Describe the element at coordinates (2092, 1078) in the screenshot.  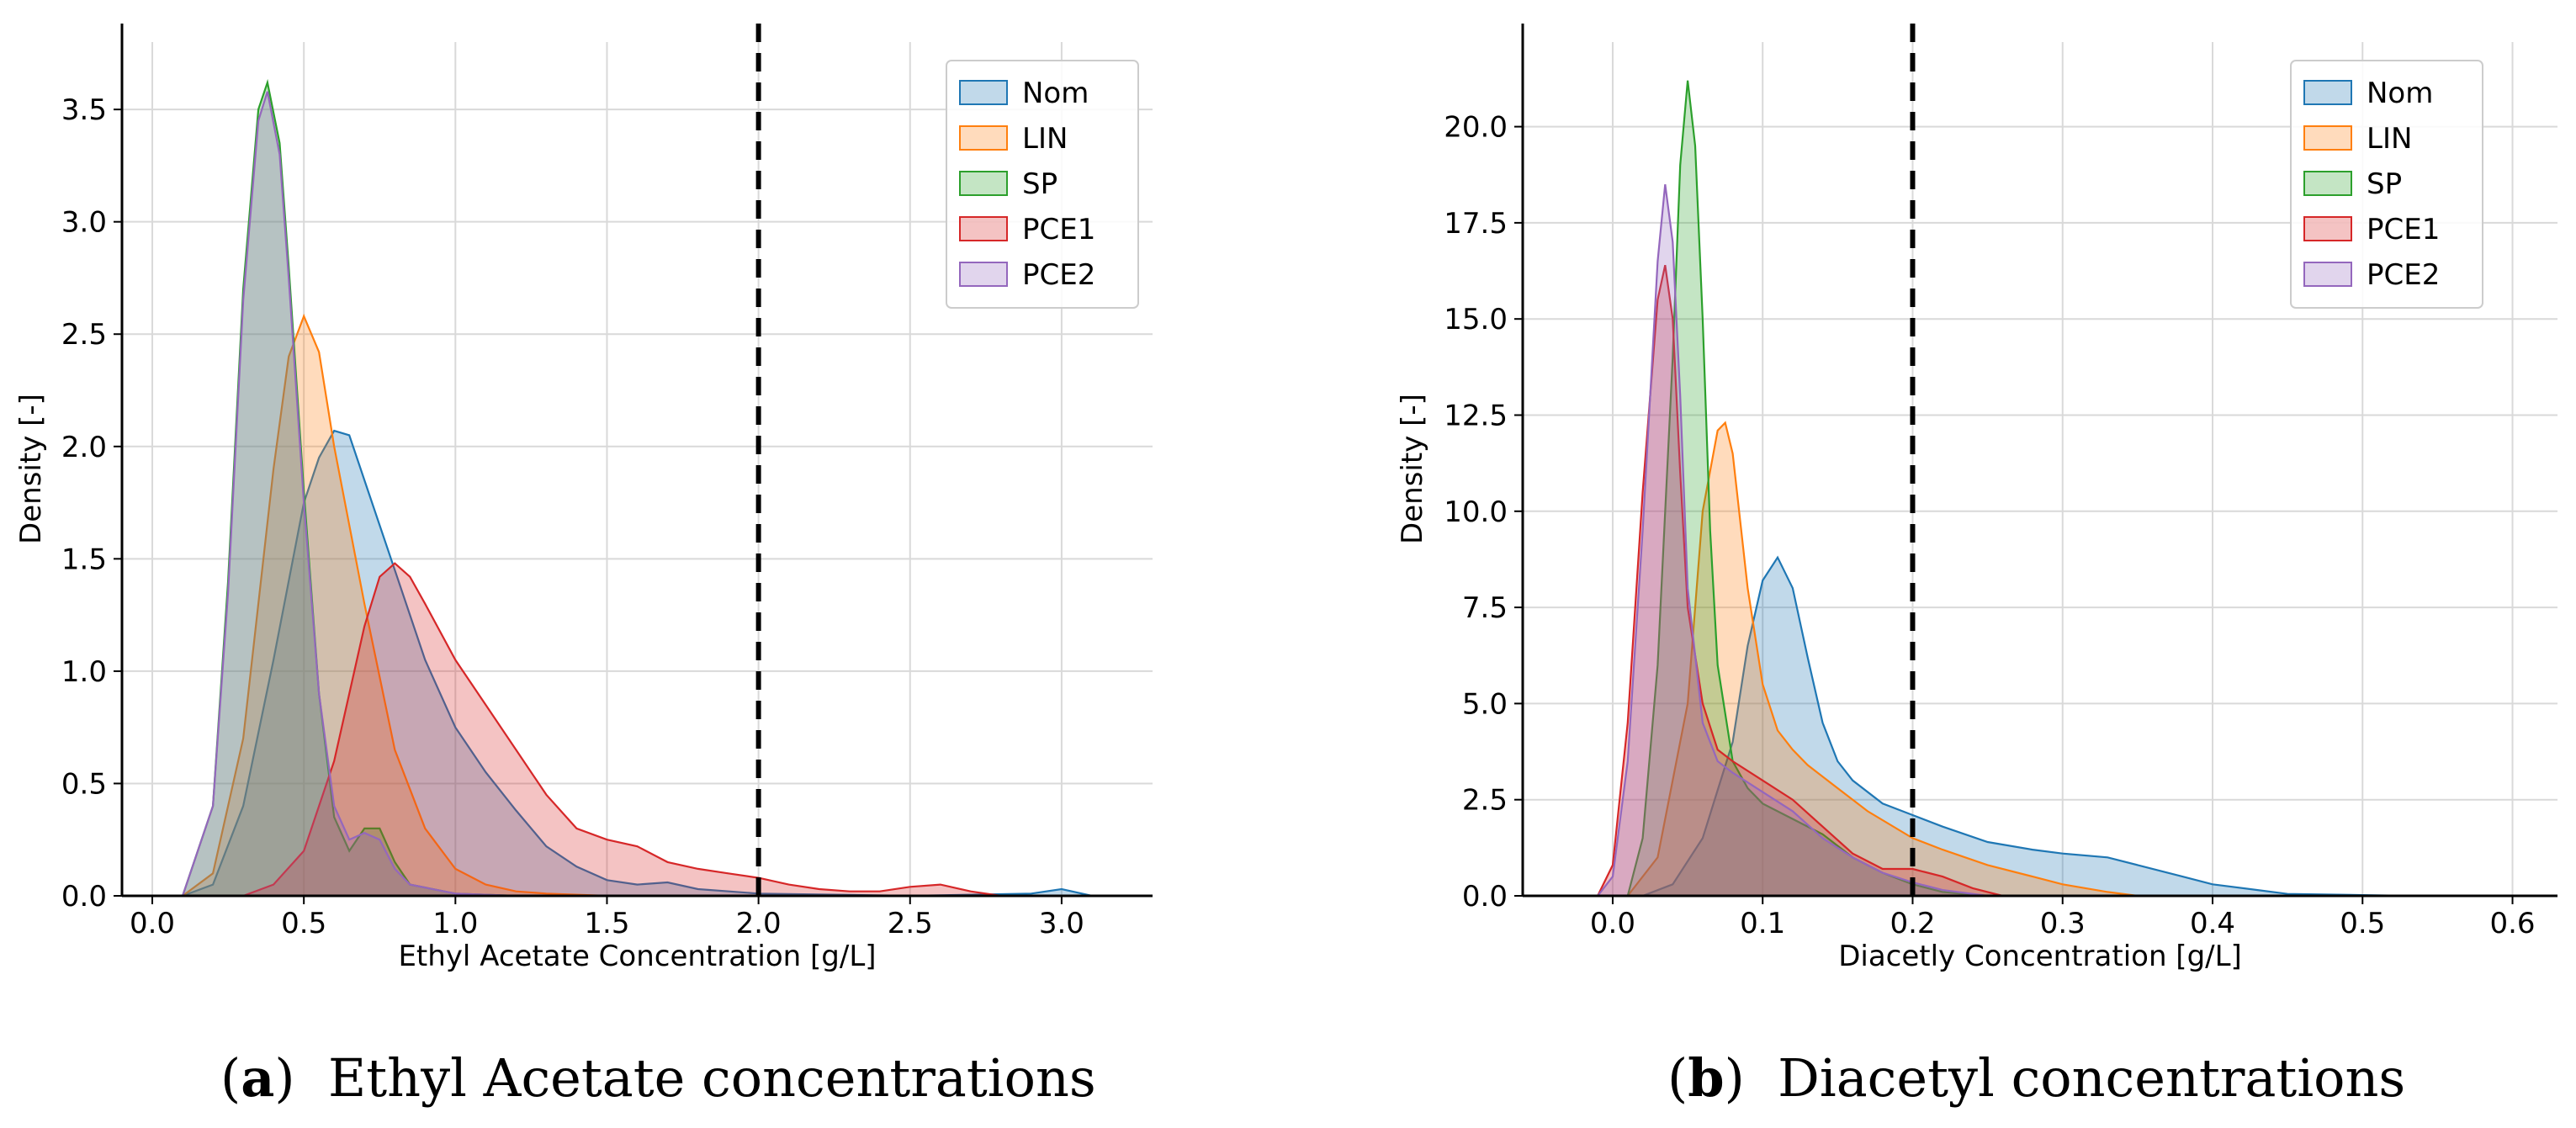
I see `caption-b-text: Diacetyl concentrations` at that location.